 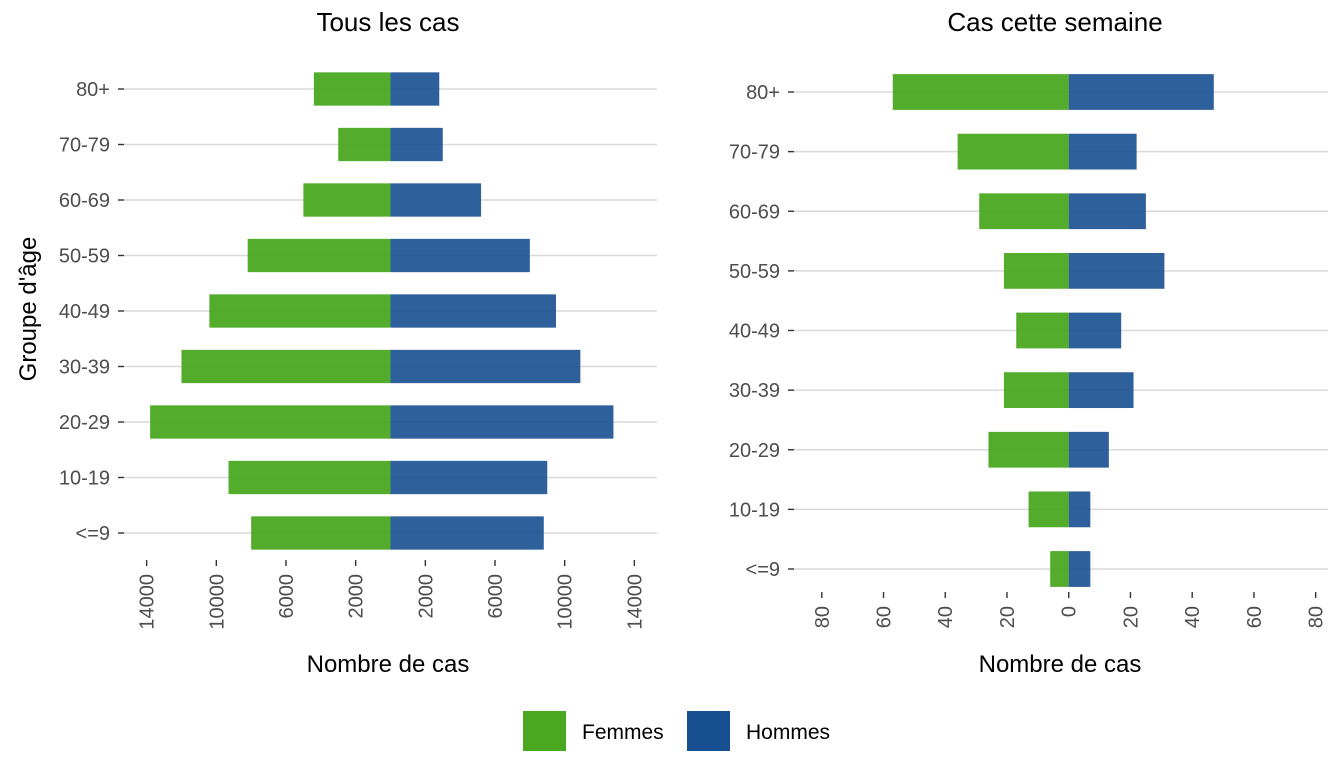 I want to click on panel-title: Tous les cas, so click(x=387, y=22).